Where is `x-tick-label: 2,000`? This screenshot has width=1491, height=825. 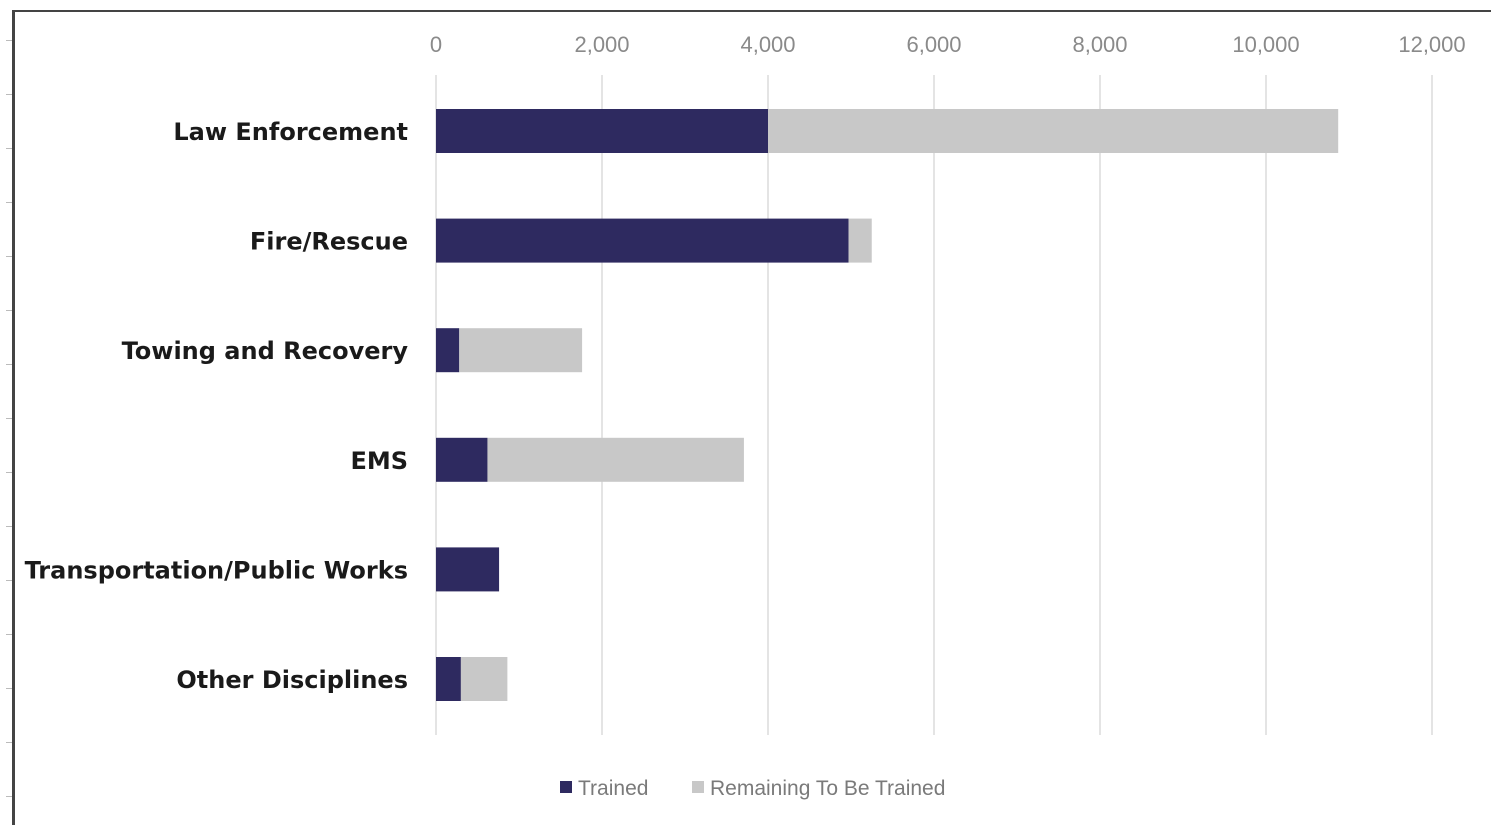
x-tick-label: 2,000 is located at coordinates (601, 44).